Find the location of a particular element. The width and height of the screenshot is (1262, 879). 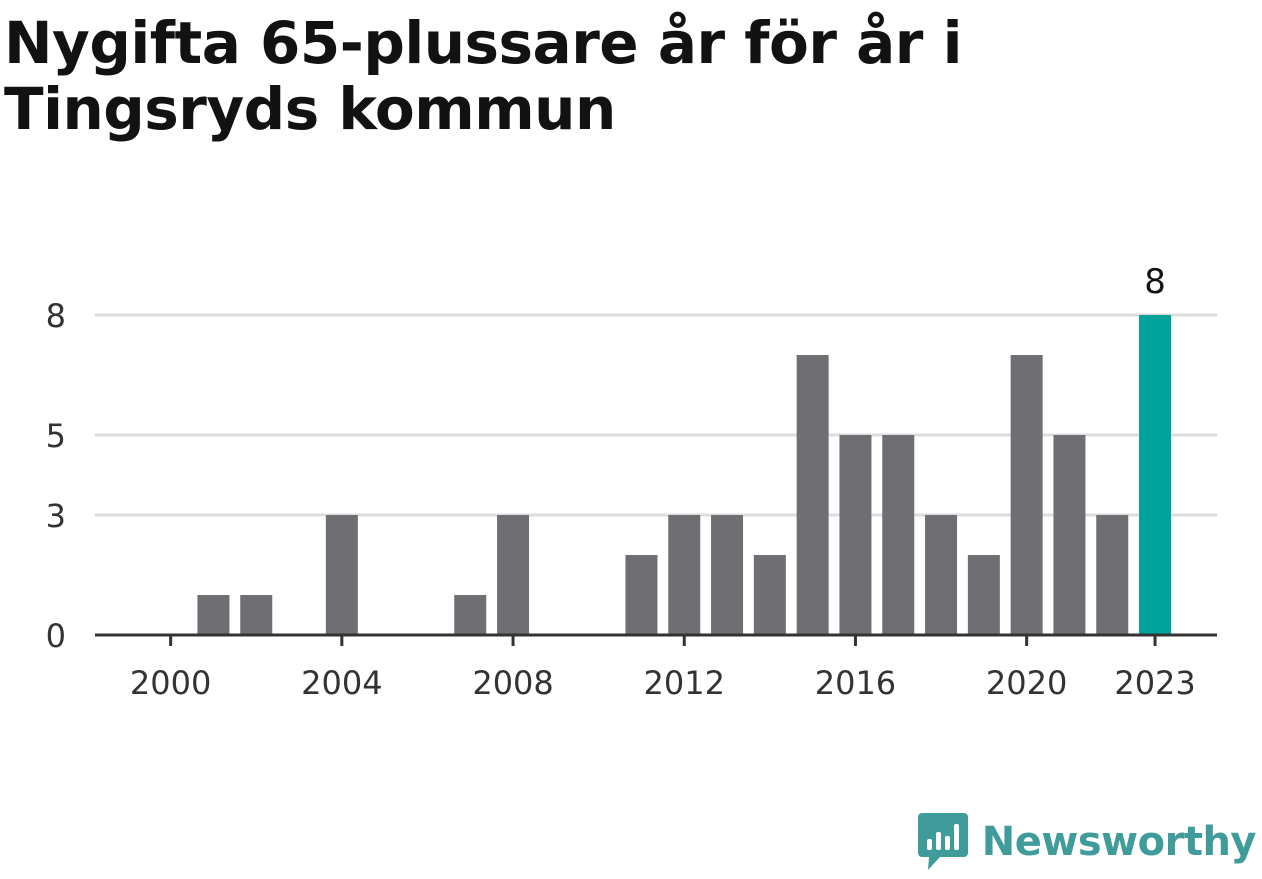

data-labels: 8 is located at coordinates (1155, 282).